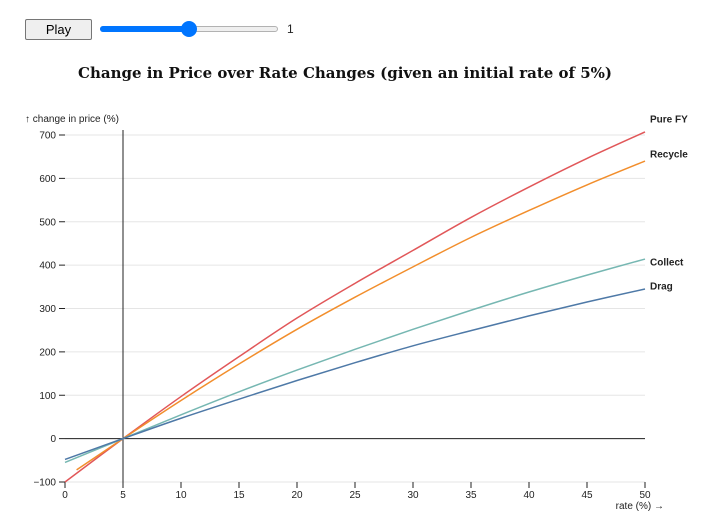 The height and width of the screenshot is (521, 704). What do you see at coordinates (53, 439) in the screenshot?
I see `y-tick-label: 0` at bounding box center [53, 439].